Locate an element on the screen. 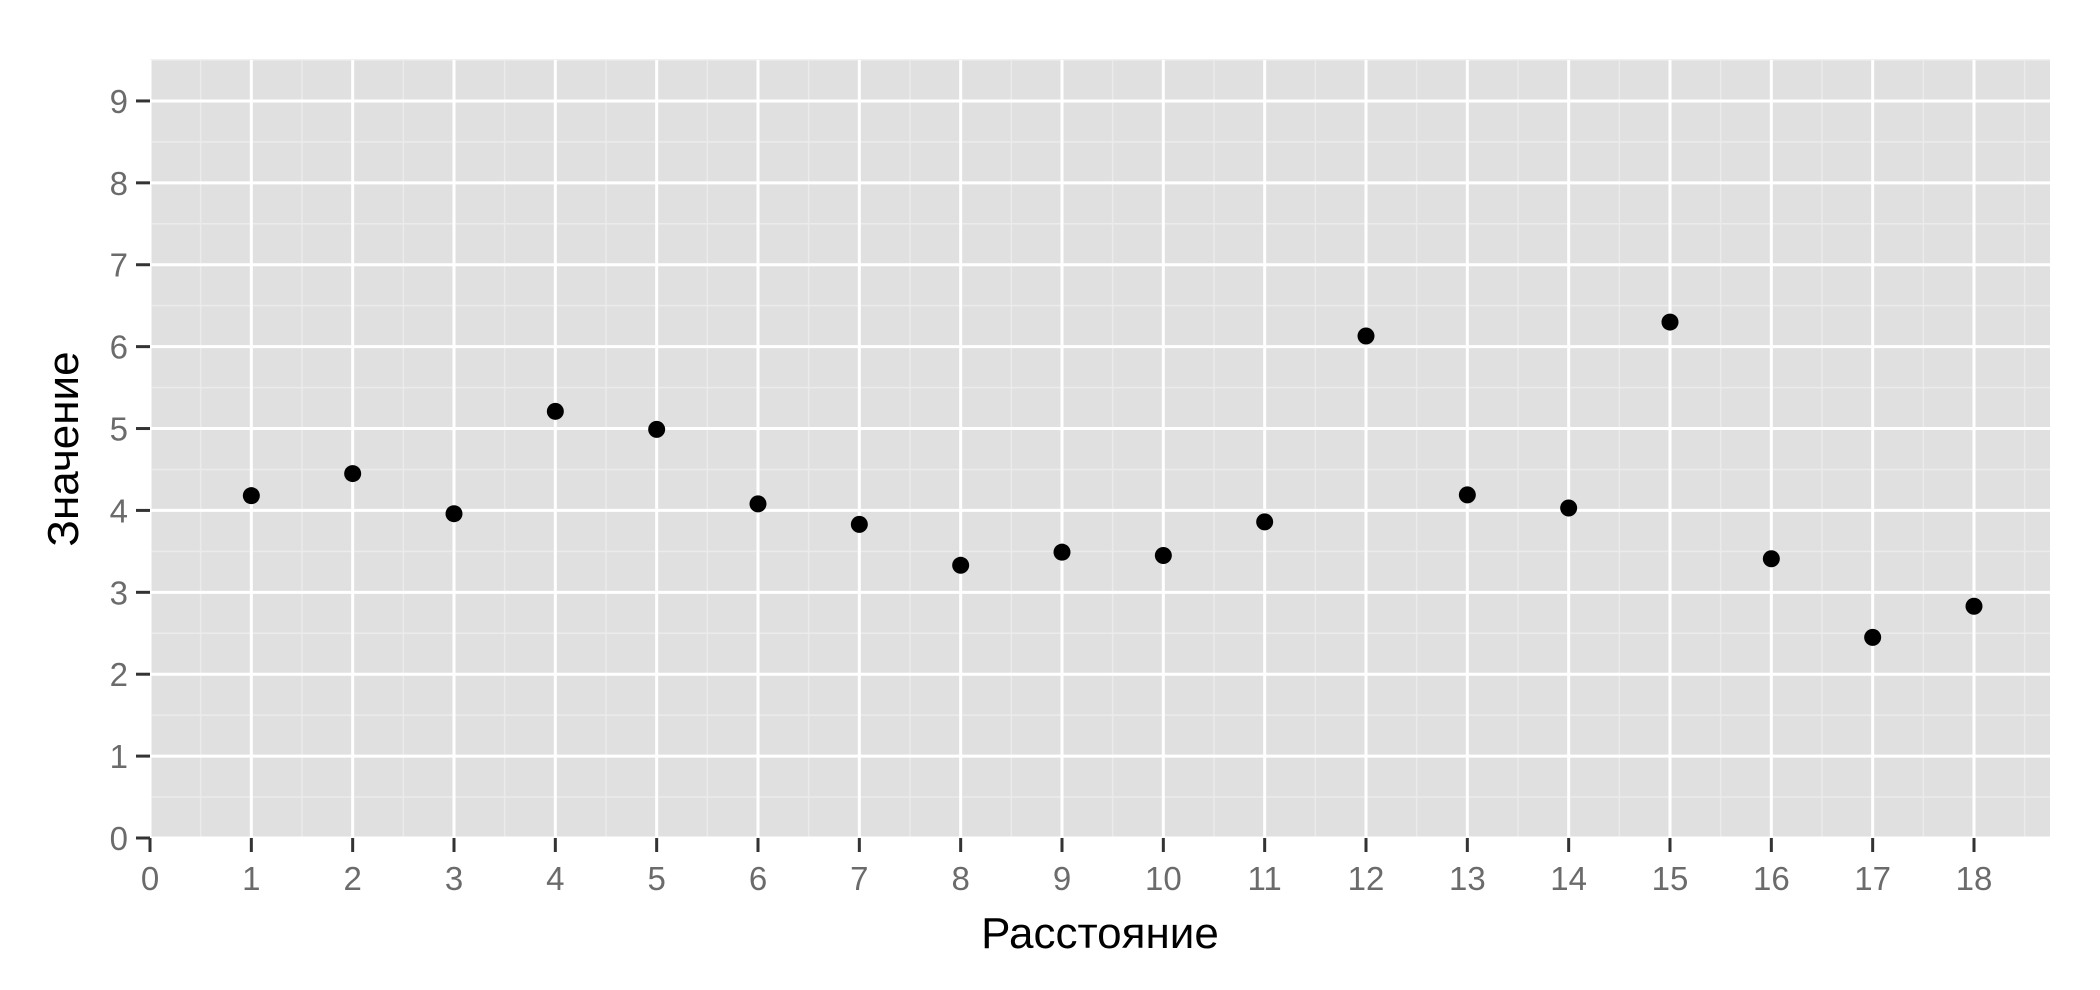  x-tick-label: 8 is located at coordinates (960, 878).